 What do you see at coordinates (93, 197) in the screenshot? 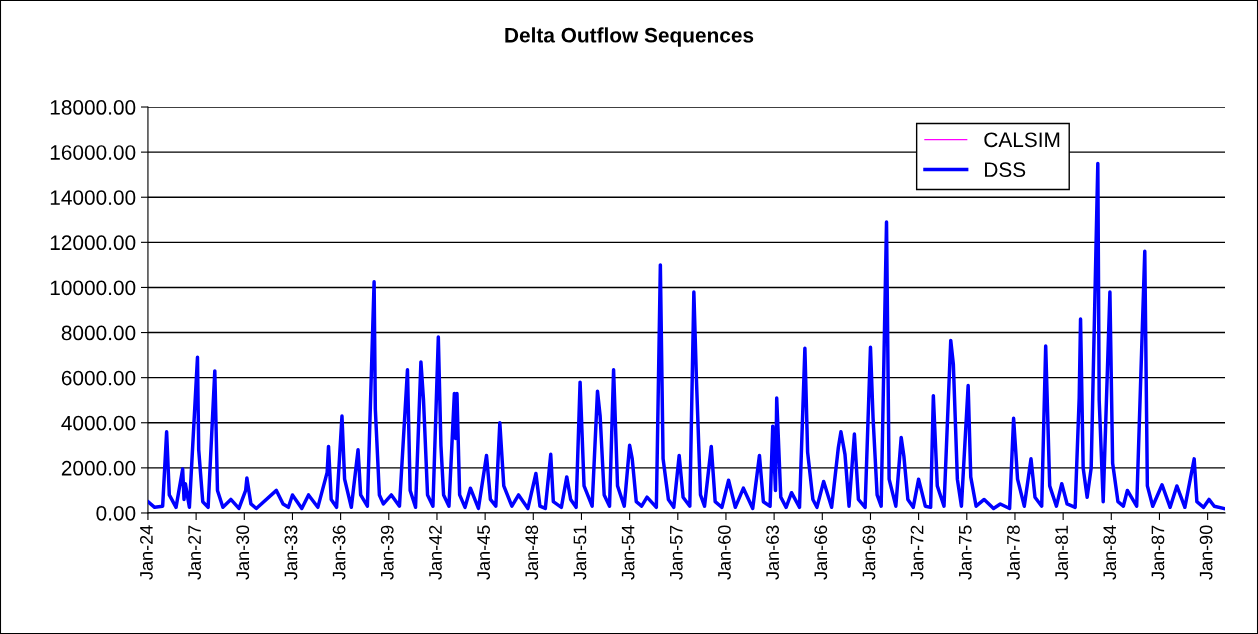
I see `y-tick-label: 14000.00` at bounding box center [93, 197].